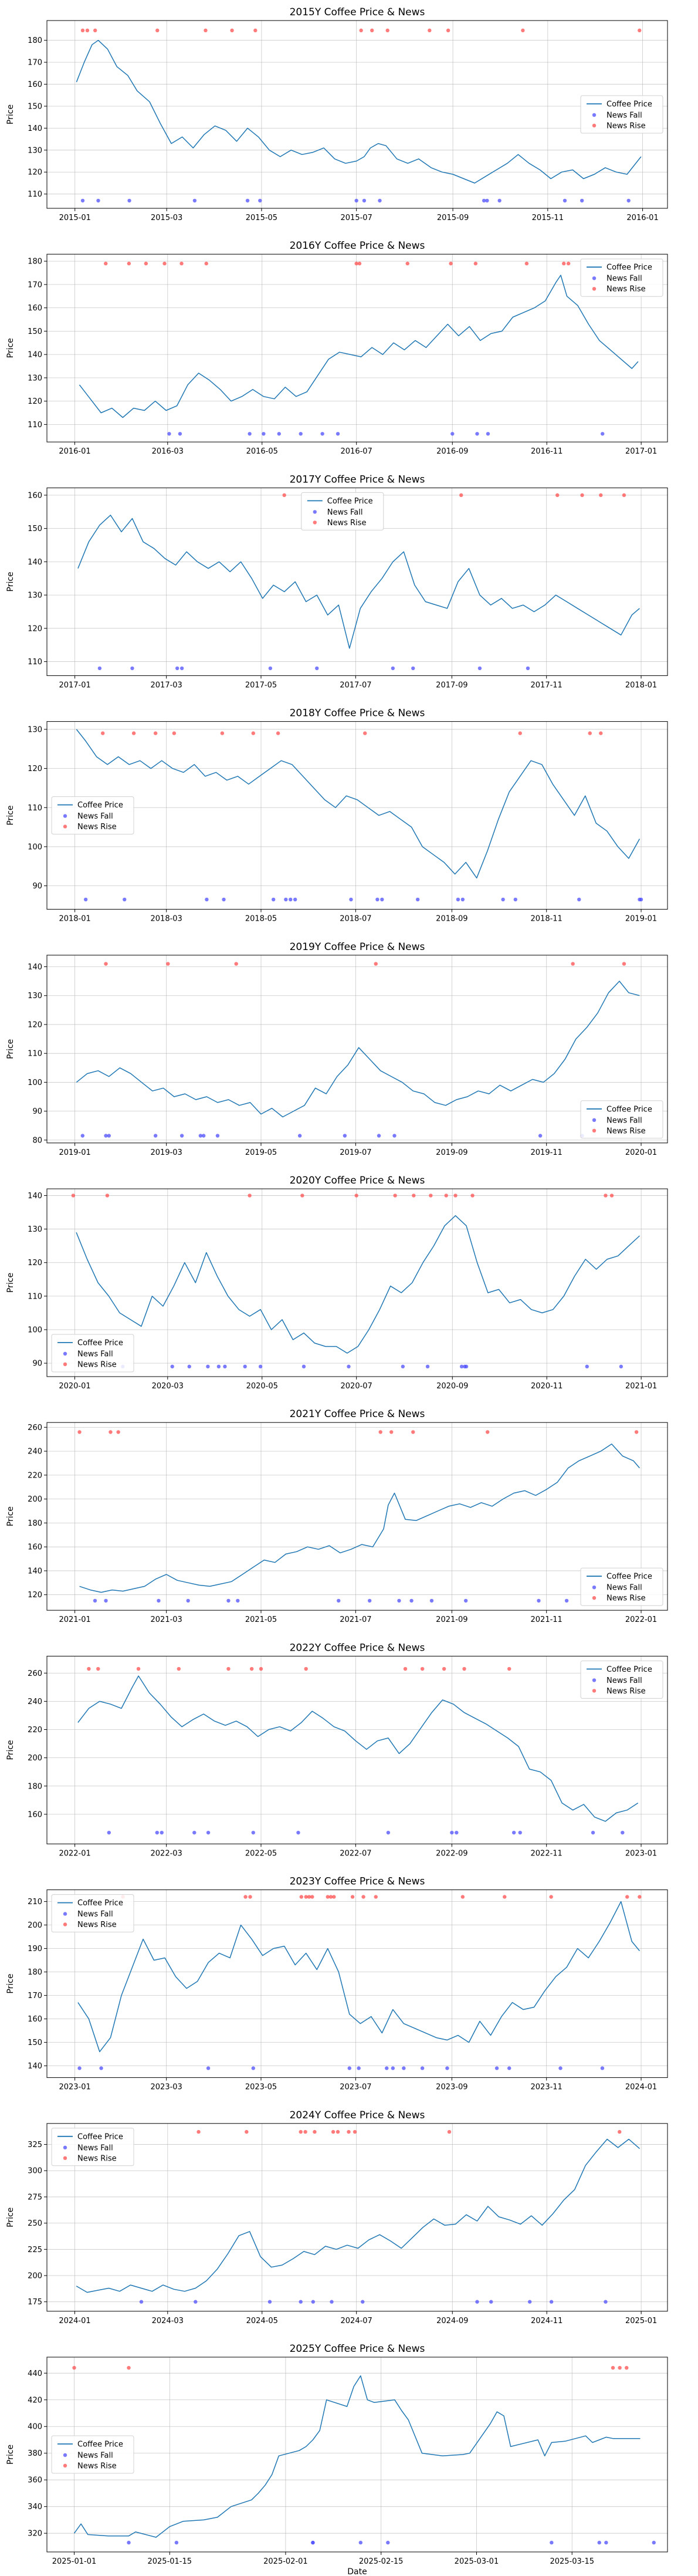 Image resolution: width=698 pixels, height=2576 pixels. Describe the element at coordinates (35, 562) in the screenshot. I see `y-tick-label: 140` at that location.